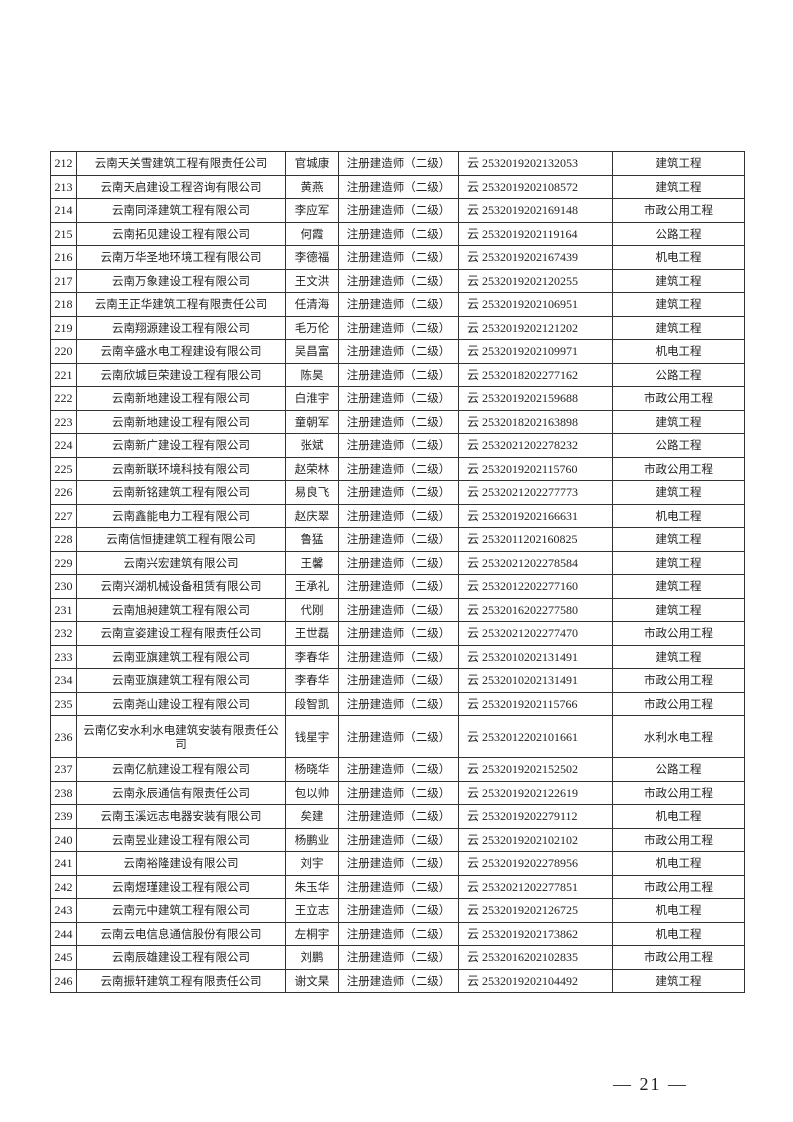 This screenshot has width=793, height=1122. Describe the element at coordinates (312, 957) in the screenshot. I see `person-name: 刘鹏` at that location.